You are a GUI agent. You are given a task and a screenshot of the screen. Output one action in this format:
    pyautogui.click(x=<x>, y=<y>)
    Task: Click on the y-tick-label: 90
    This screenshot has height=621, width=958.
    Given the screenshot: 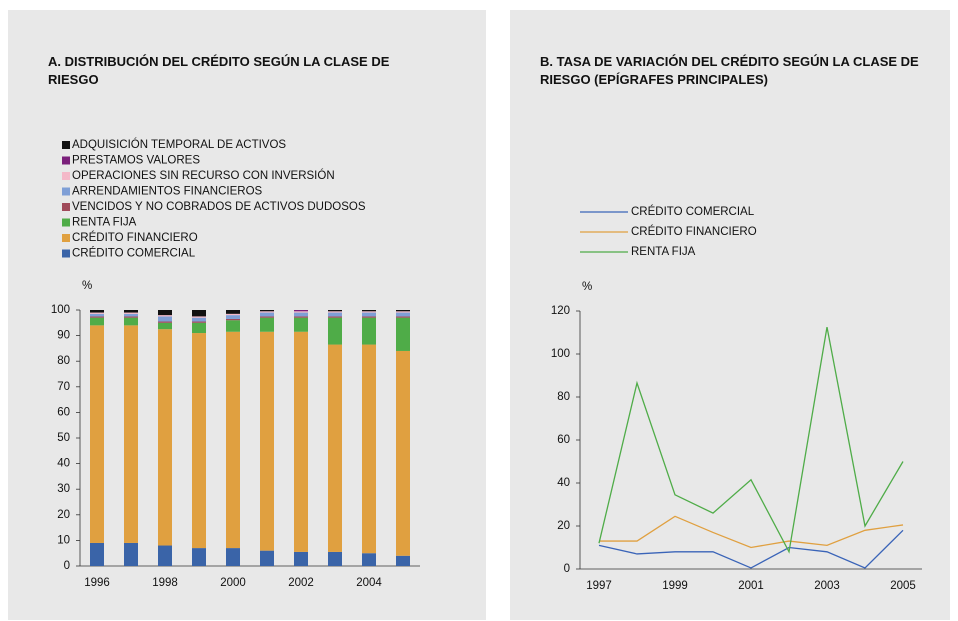 What is the action you would take?
    pyautogui.click(x=63, y=336)
    